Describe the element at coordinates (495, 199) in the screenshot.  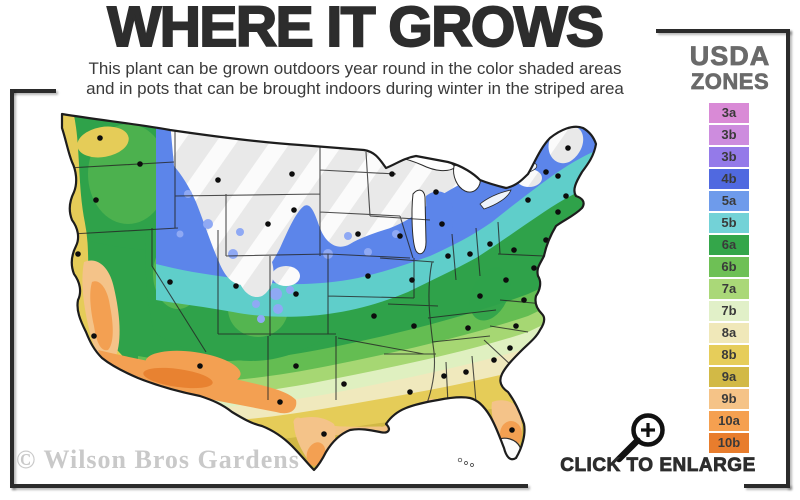
I see `lake-erie` at that location.